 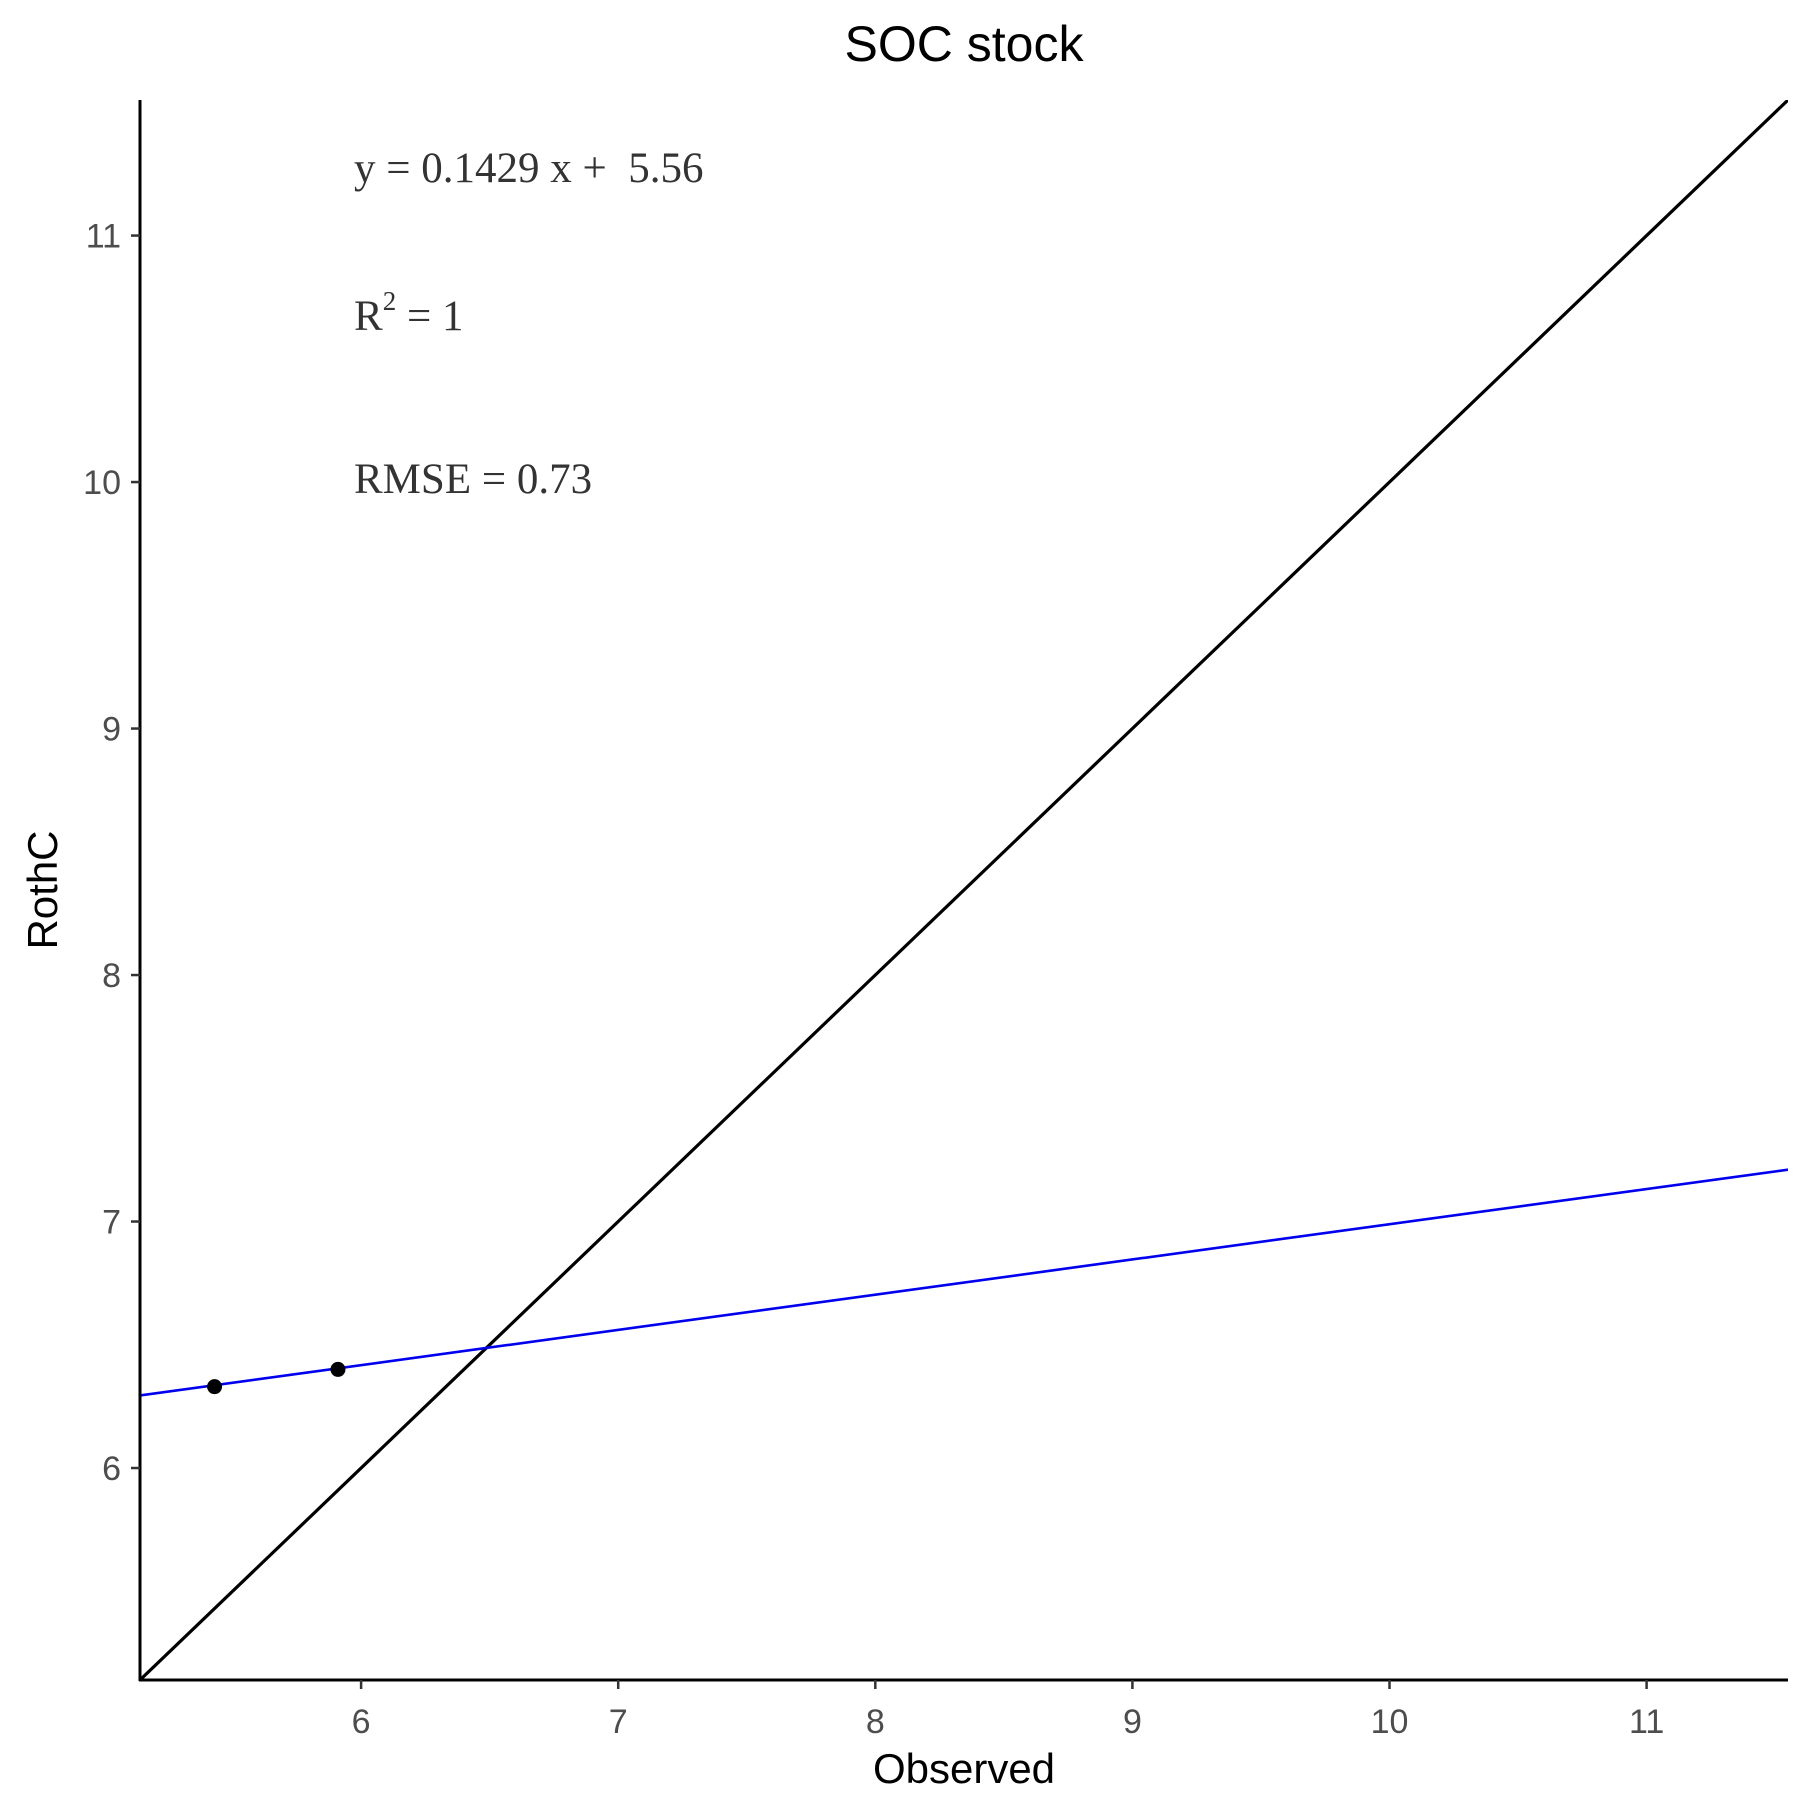 What do you see at coordinates (1132, 1722) in the screenshot?
I see `x-tick-label: 9` at bounding box center [1132, 1722].